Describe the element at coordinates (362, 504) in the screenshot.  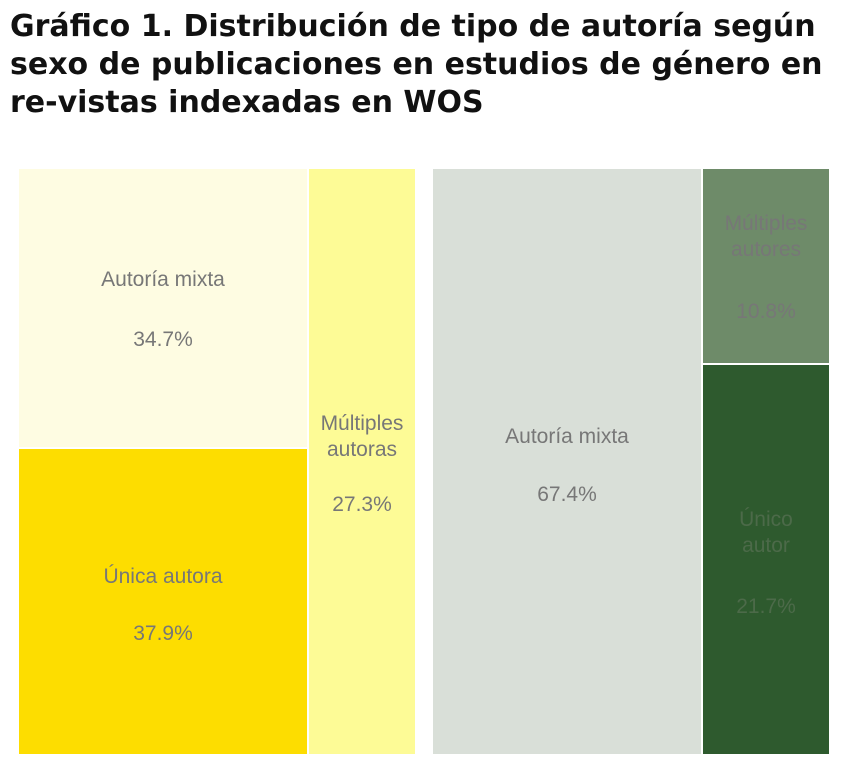
I see `slice-value: 27.3%` at that location.